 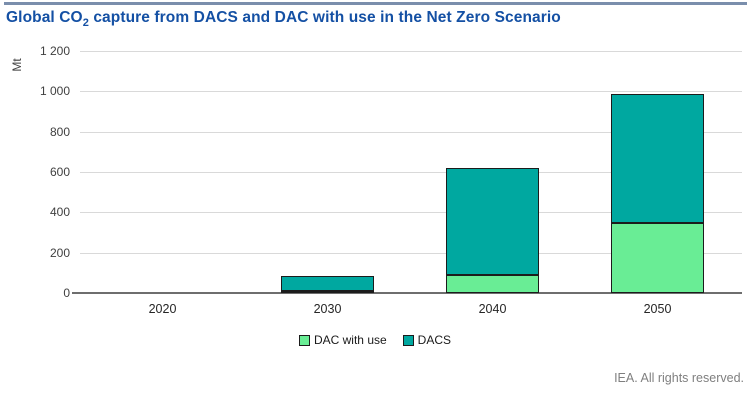 What do you see at coordinates (679, 378) in the screenshot?
I see `copyright-text: IEA. All rights reserved.` at bounding box center [679, 378].